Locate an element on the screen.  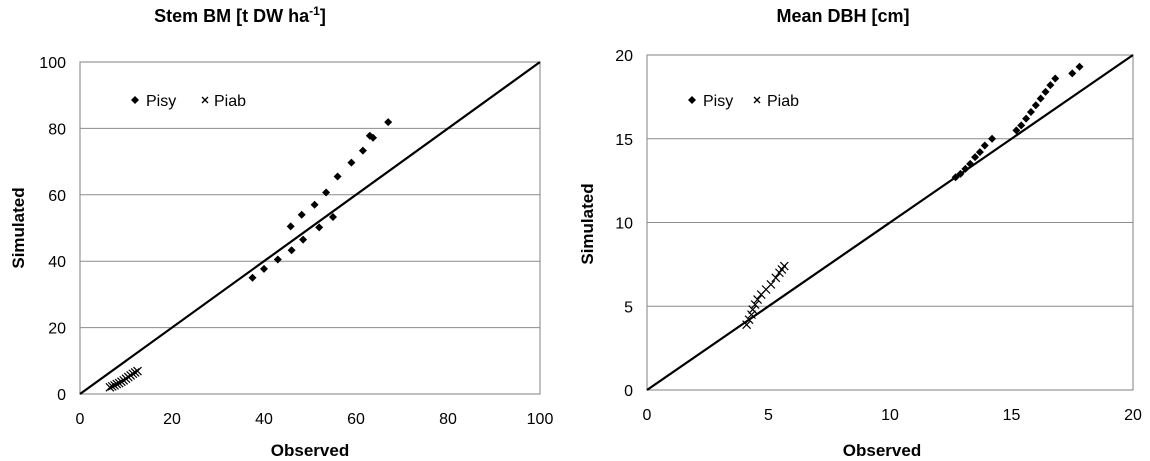
x-tick-label: 5 is located at coordinates (768, 415).